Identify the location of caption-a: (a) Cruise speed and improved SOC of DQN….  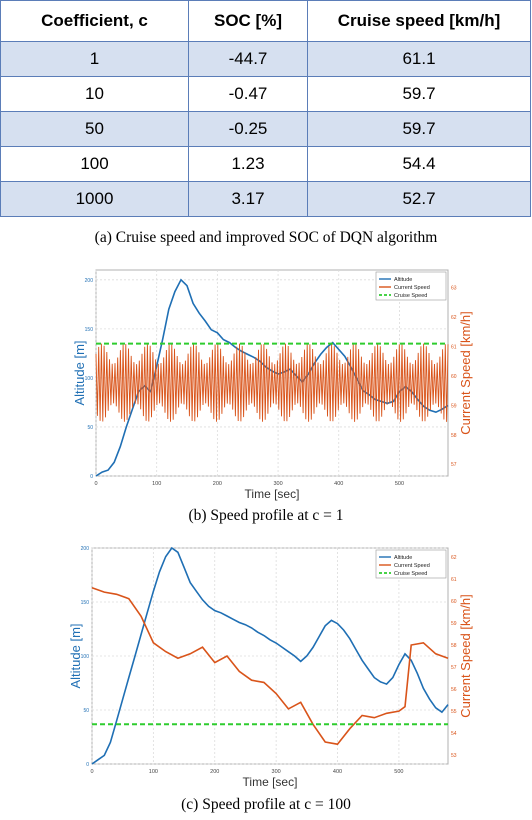
(266, 237).